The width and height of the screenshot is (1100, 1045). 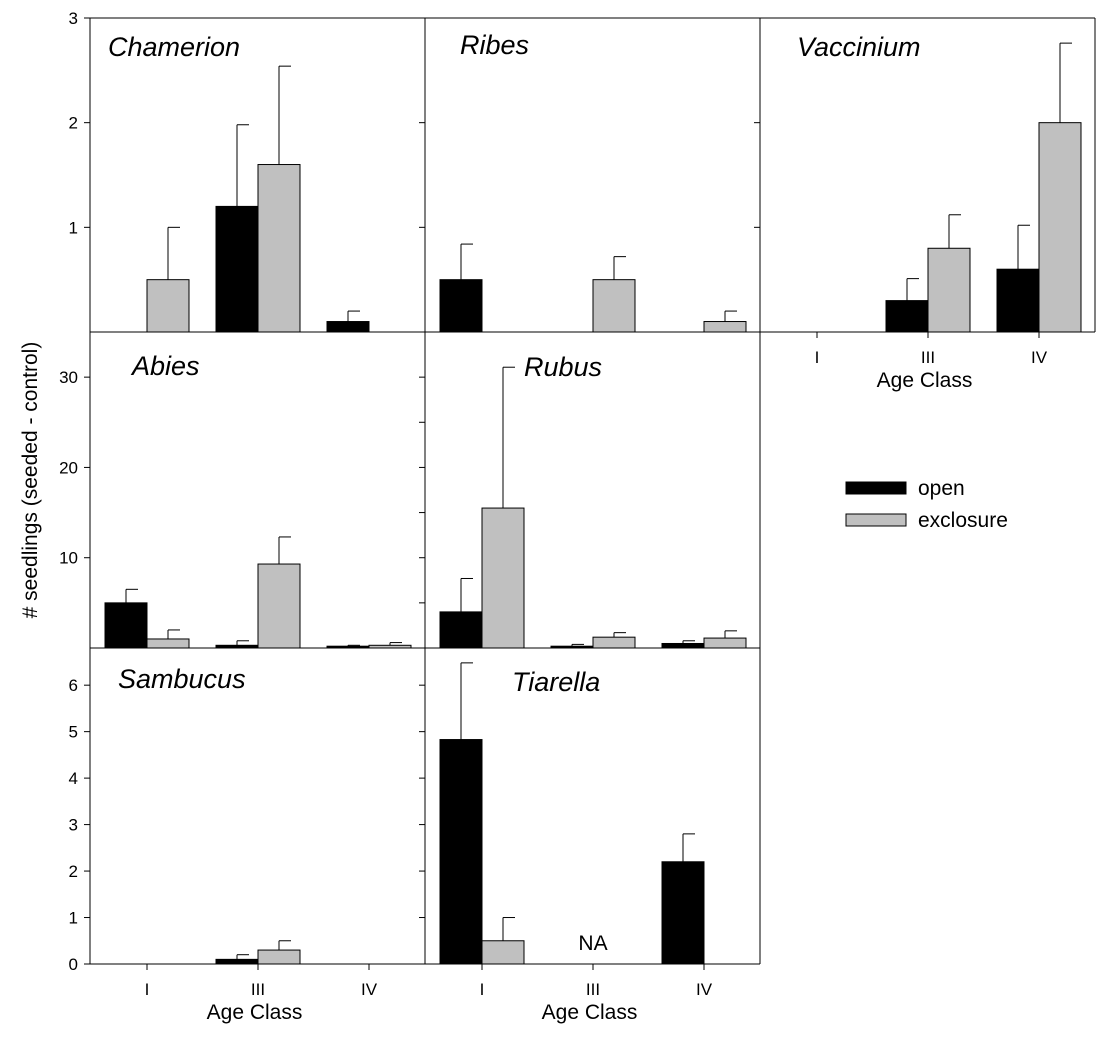 I want to click on bar-vaccinium-open-III, so click(x=907, y=316).